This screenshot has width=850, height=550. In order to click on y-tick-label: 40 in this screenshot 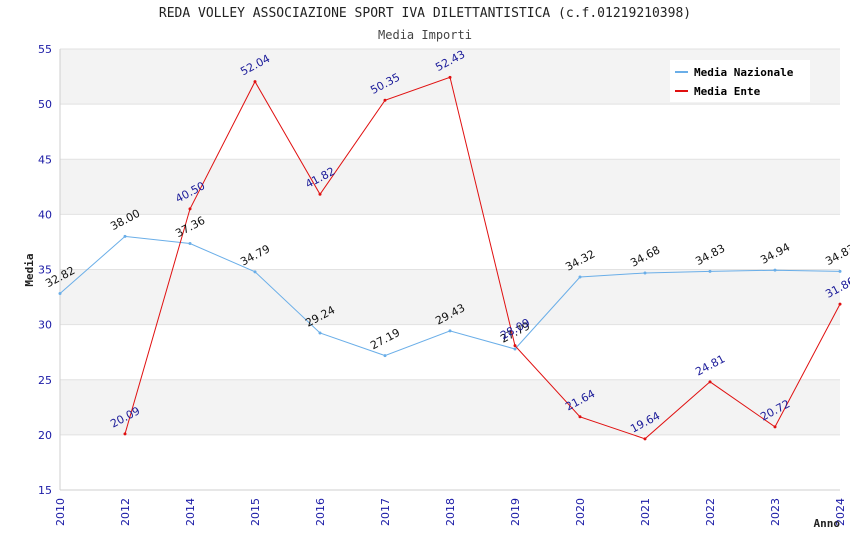, I will do `click(45, 214)`.